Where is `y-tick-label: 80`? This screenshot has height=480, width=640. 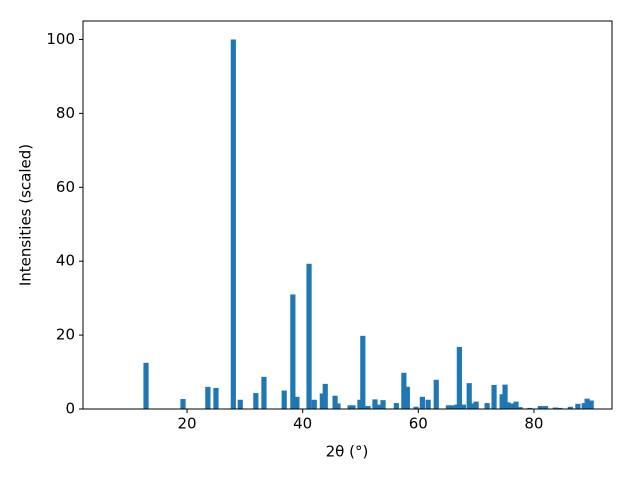 y-tick-label: 80 is located at coordinates (65, 113).